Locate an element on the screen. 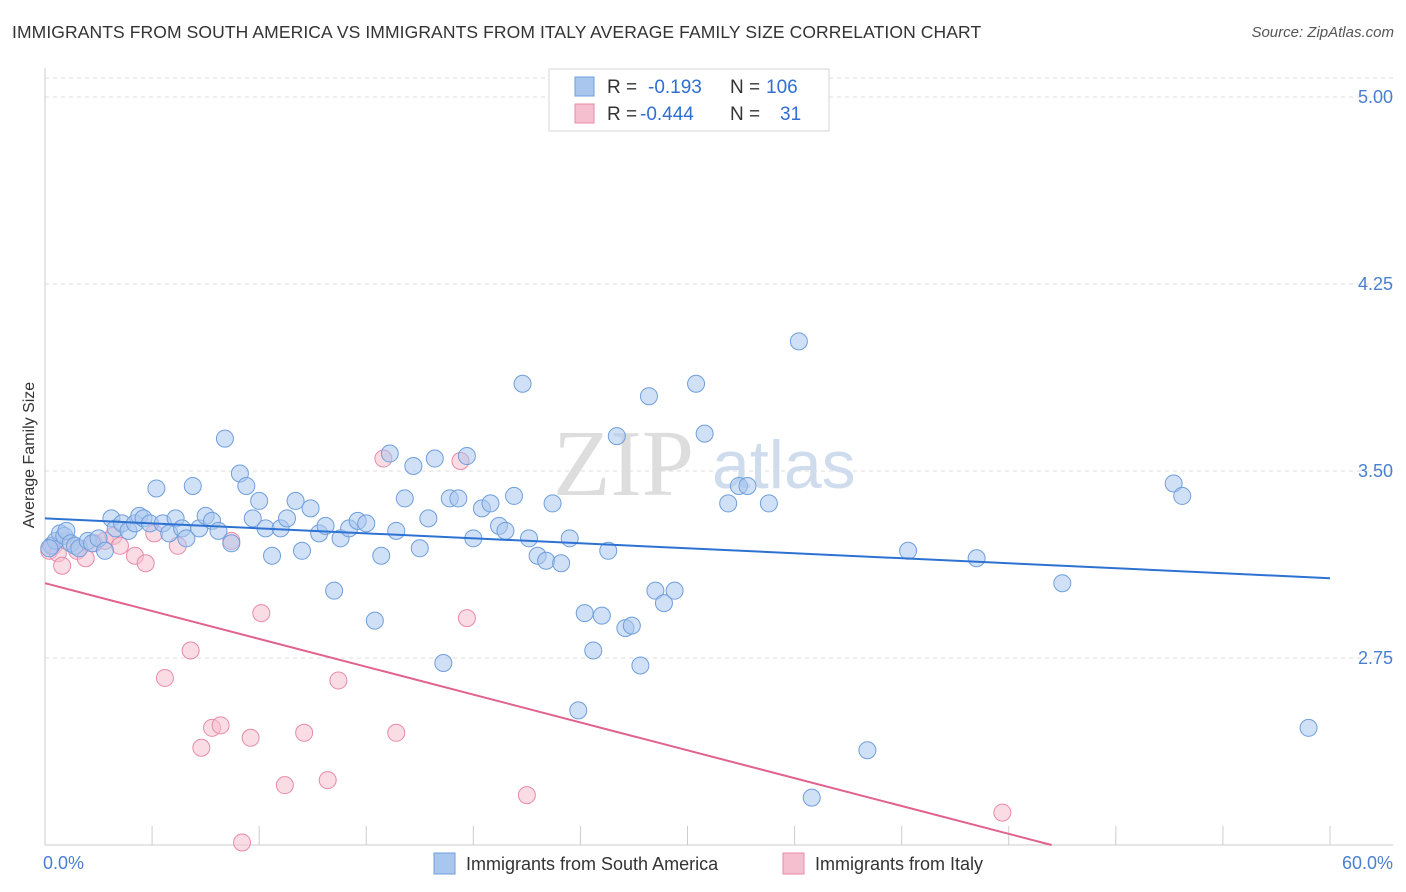 Image resolution: width=1406 pixels, height=892 pixels. y-tick-label: 5.00 is located at coordinates (1375, 97).